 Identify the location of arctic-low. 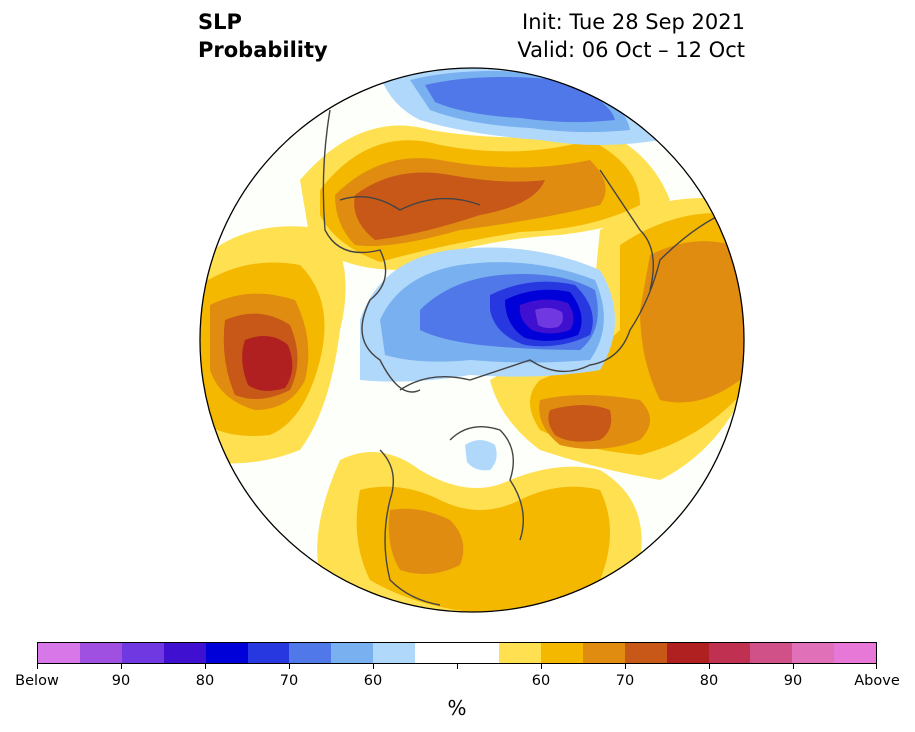
(487, 314).